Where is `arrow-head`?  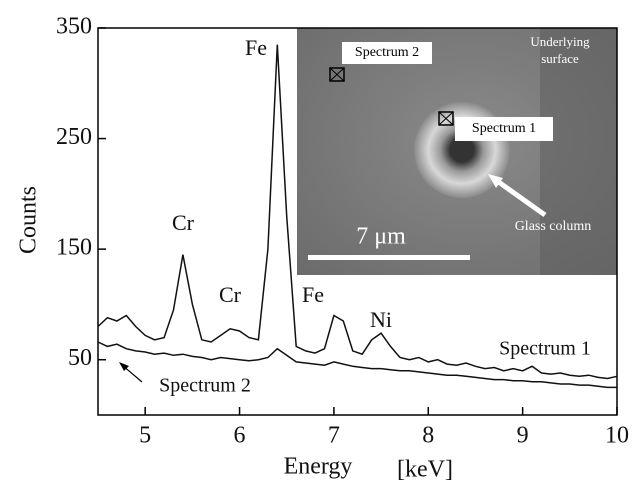 arrow-head is located at coordinates (495, 181).